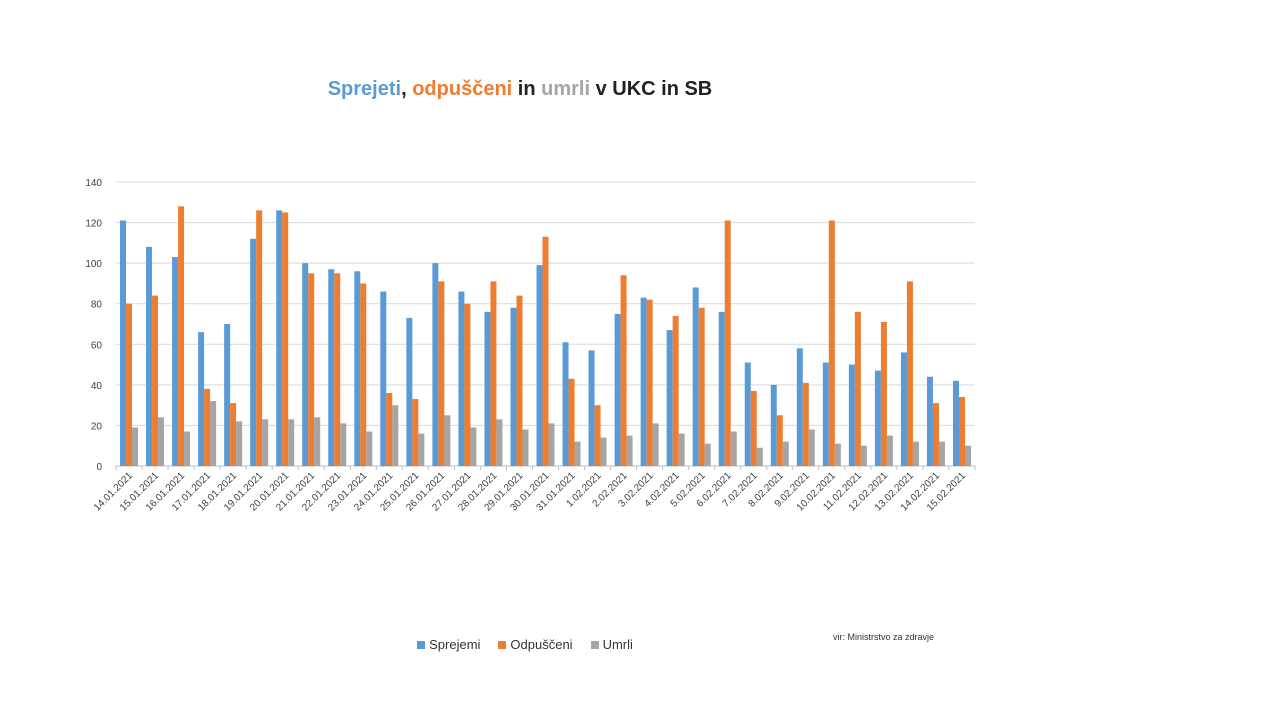 The height and width of the screenshot is (720, 1280). Describe the element at coordinates (455, 644) in the screenshot. I see `legend-label-sprejemi: Sprejemi` at that location.